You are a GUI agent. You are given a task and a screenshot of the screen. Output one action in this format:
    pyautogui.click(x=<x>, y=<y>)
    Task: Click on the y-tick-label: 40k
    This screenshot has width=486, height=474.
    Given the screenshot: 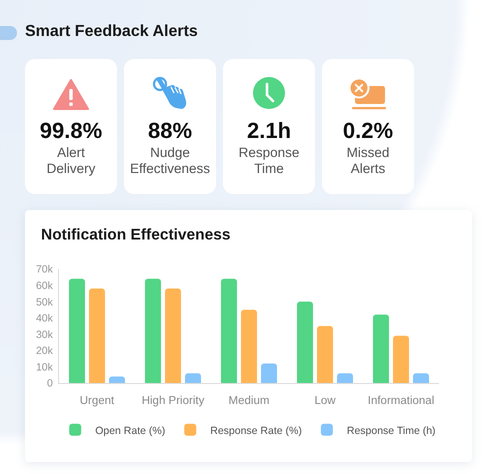 What is the action you would take?
    pyautogui.click(x=45, y=318)
    